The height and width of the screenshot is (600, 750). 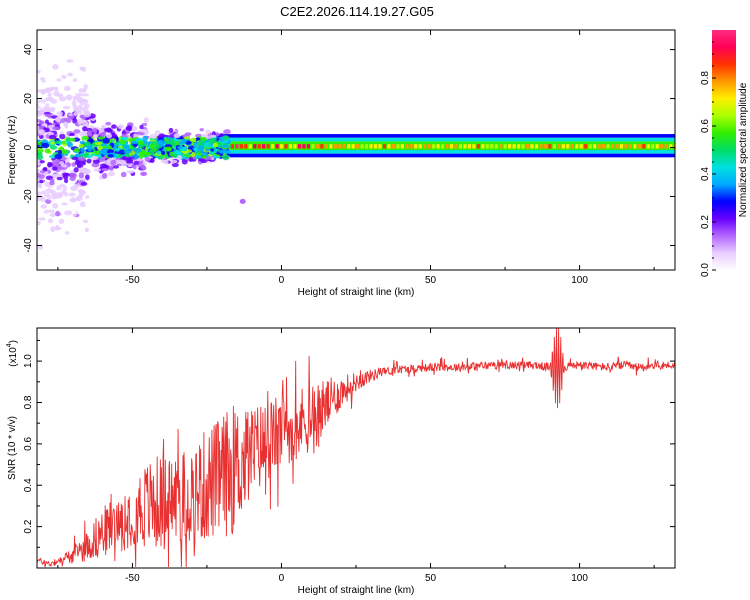 I want to click on spectrogram-xtick-label: -50, so click(x=132, y=280).